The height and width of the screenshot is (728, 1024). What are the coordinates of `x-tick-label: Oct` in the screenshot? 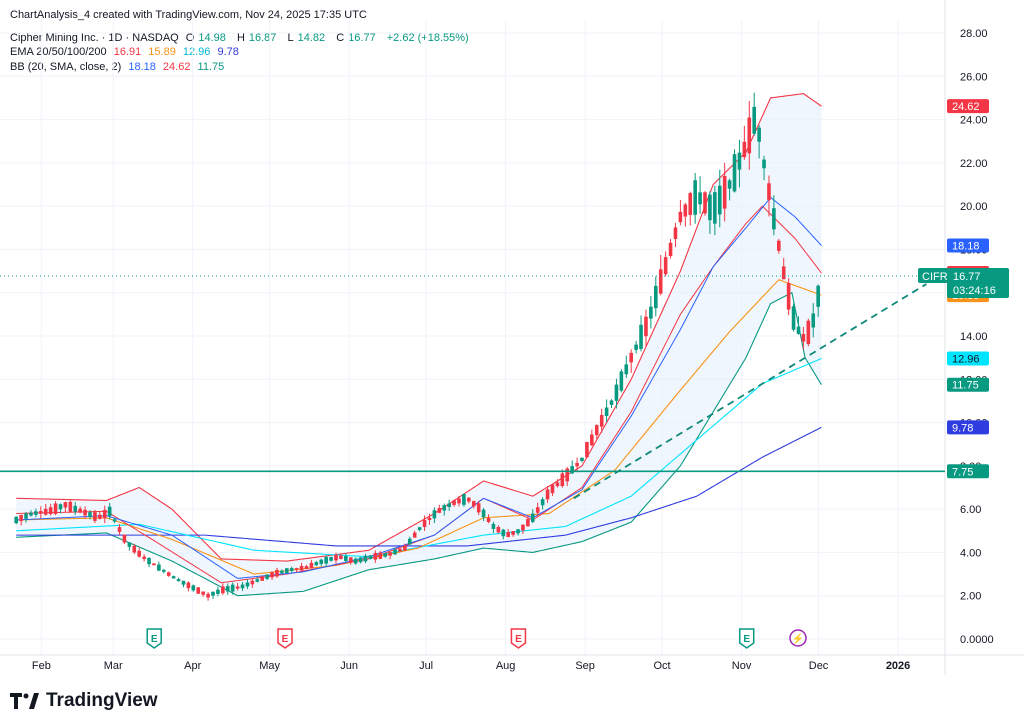 It's located at (662, 666).